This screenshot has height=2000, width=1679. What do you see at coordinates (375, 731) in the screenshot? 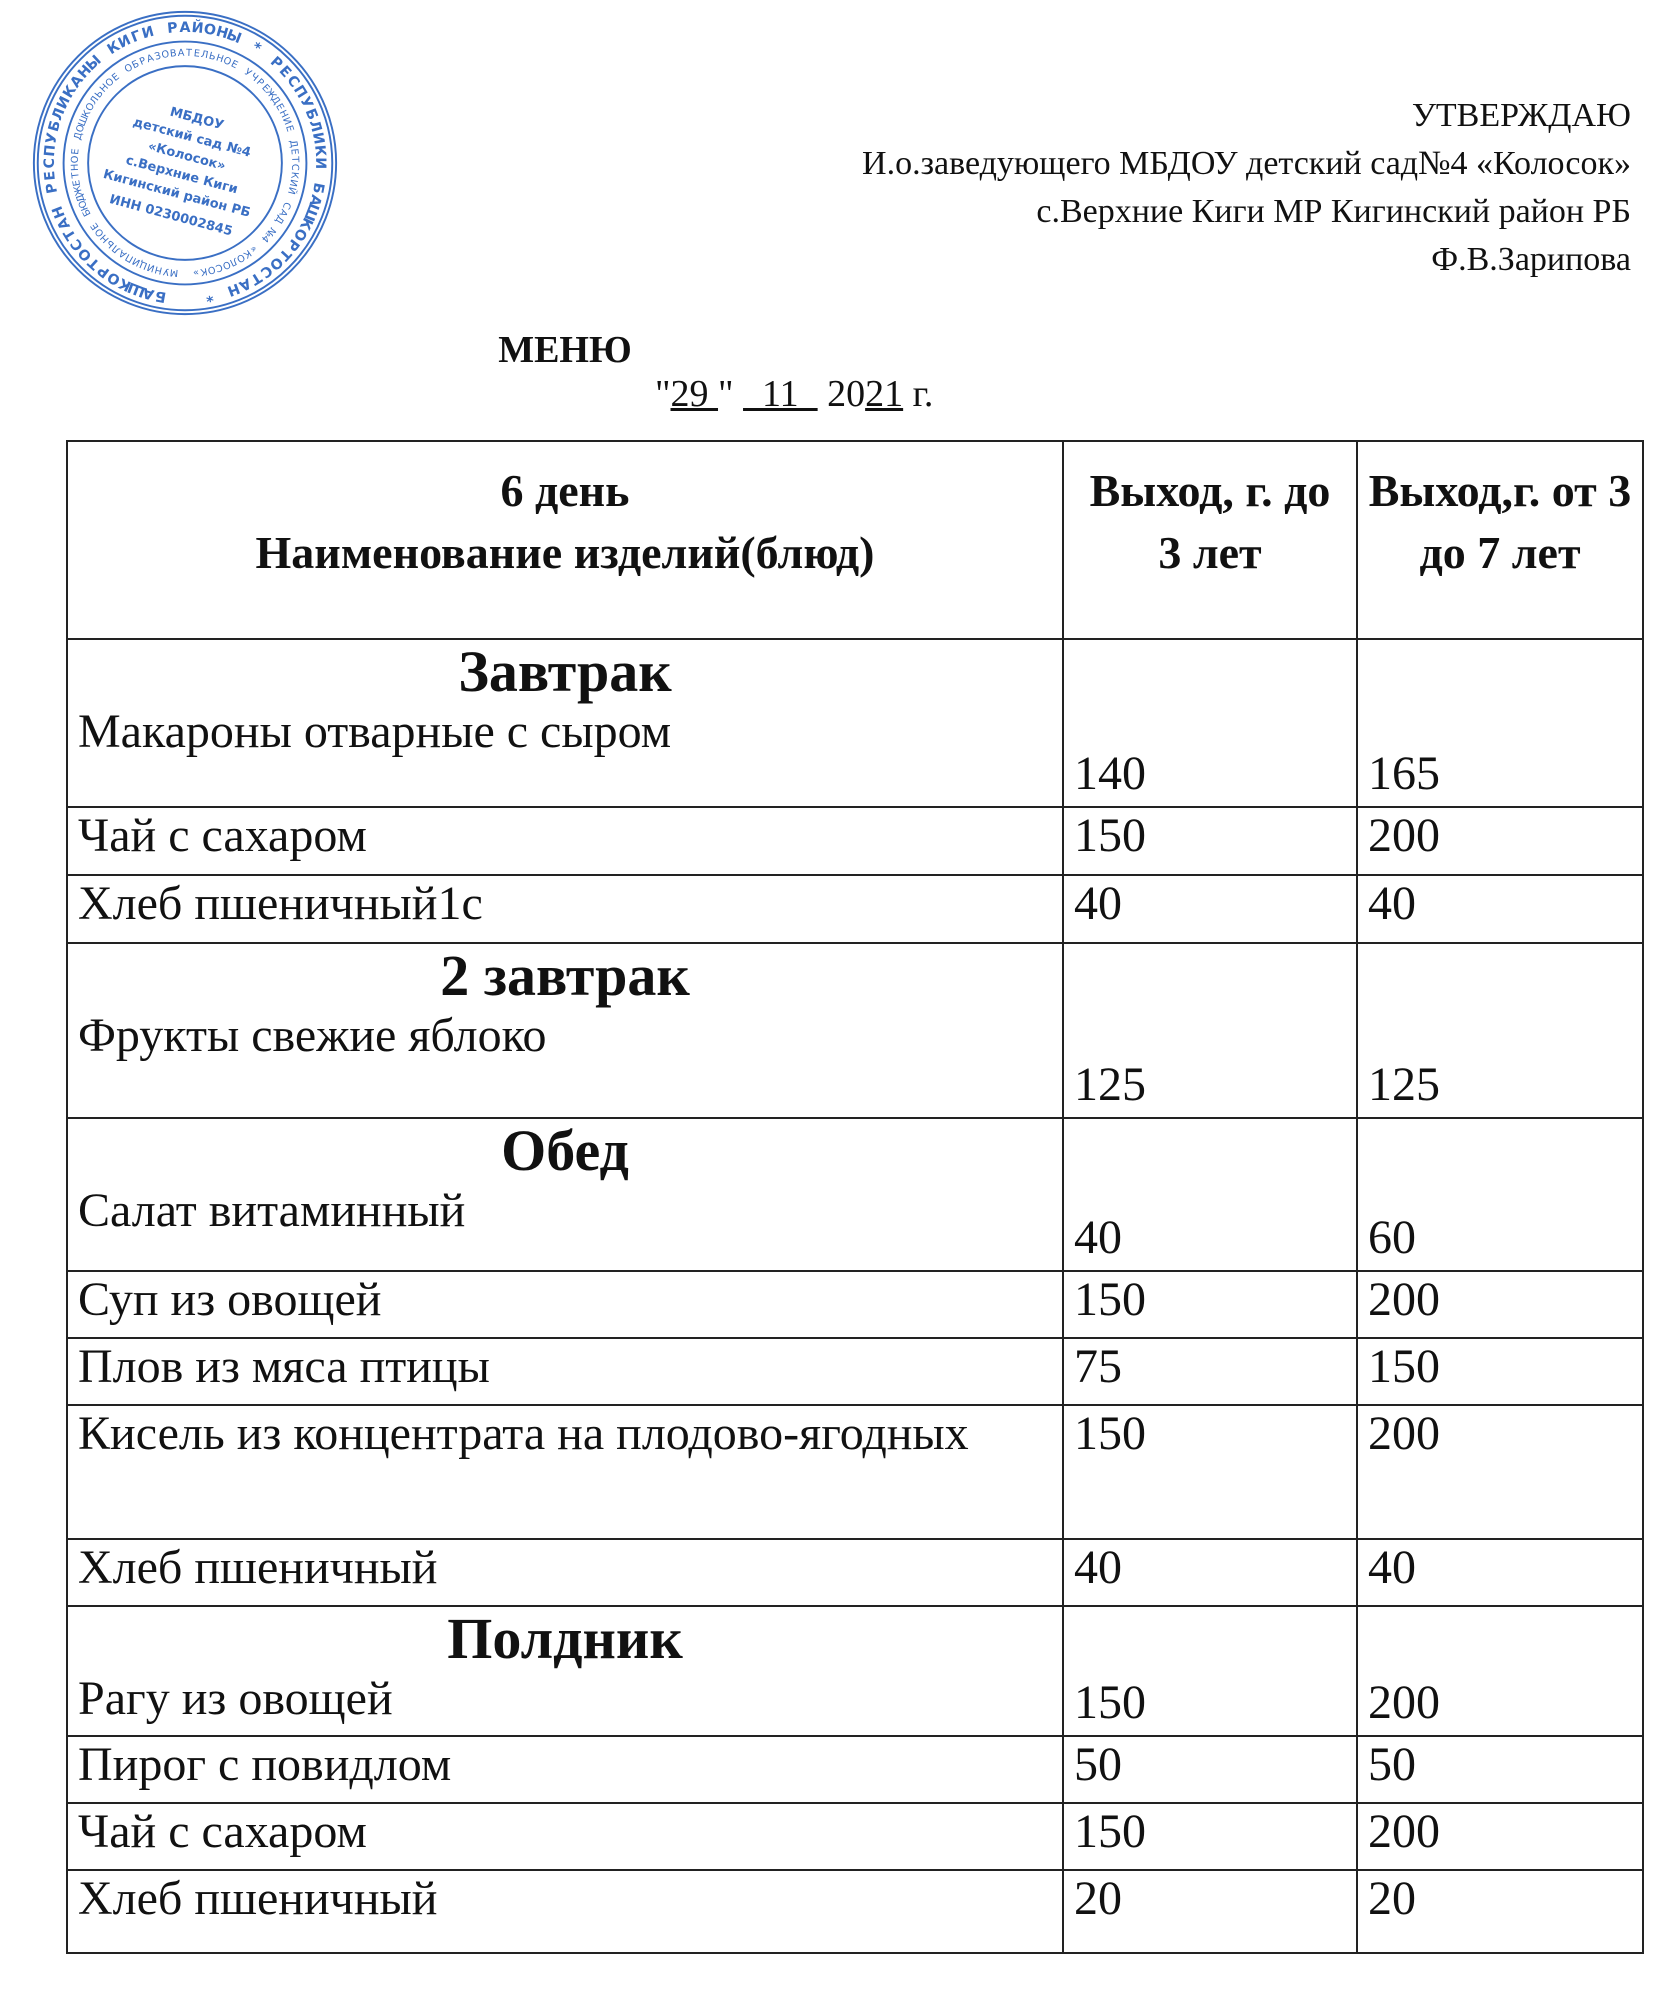
I see `dish-name: Макароны отварные с сыром` at bounding box center [375, 731].